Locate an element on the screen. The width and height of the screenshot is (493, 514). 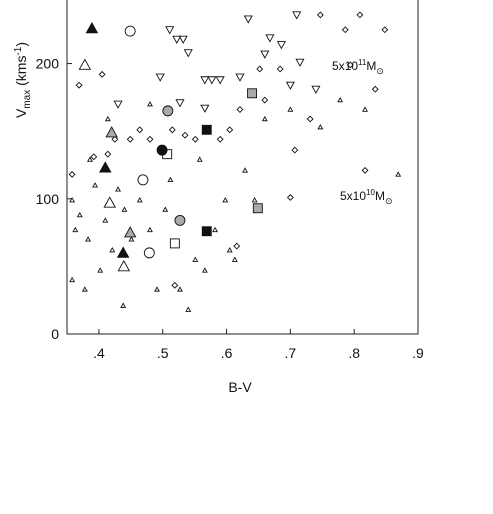
x-tick-label: .7 is located at coordinates (291, 353).